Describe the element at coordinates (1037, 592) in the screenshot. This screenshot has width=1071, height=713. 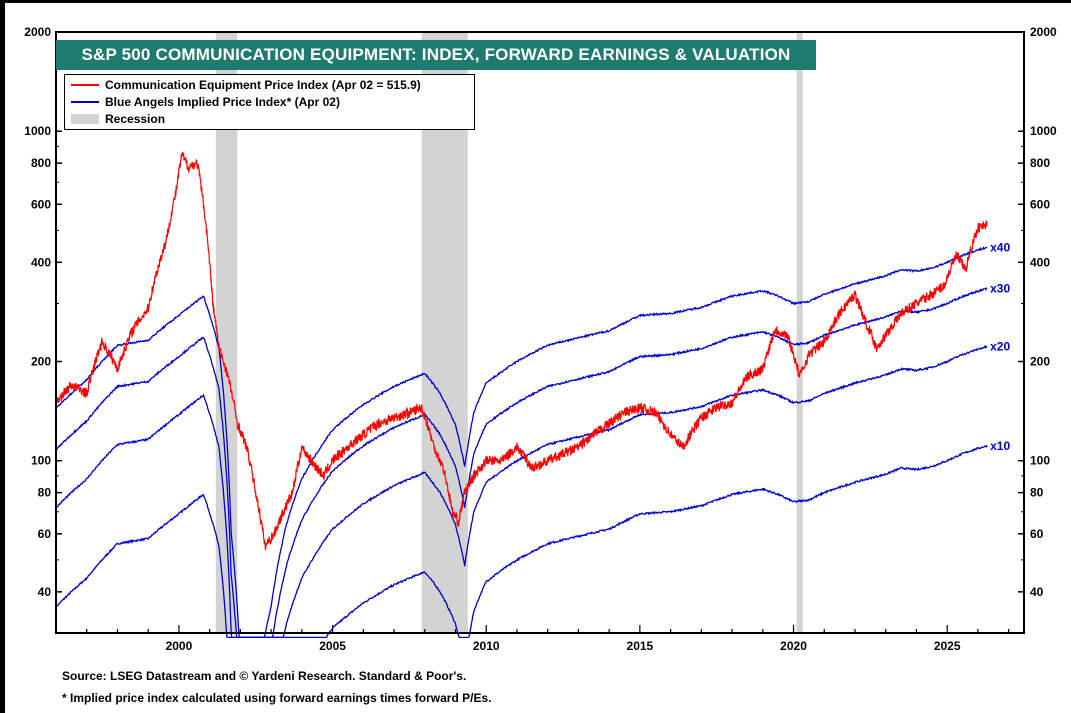
I see `y-tick-label-right-40: 40` at that location.